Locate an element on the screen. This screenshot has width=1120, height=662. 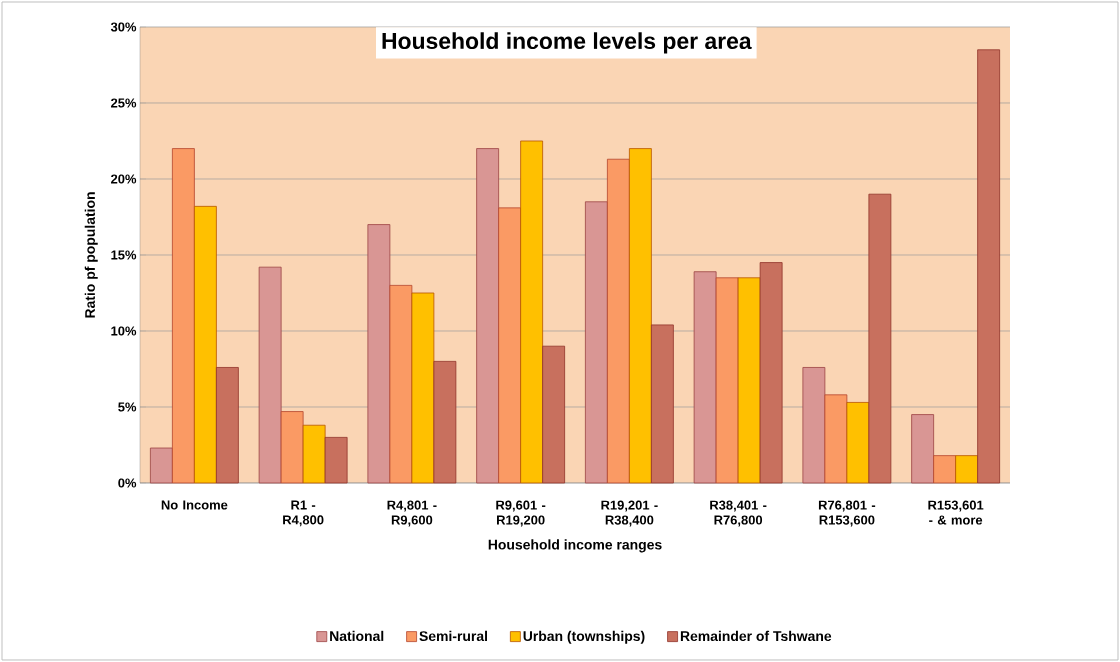
x-tick-label: R153,601 - & more is located at coordinates (956, 512).